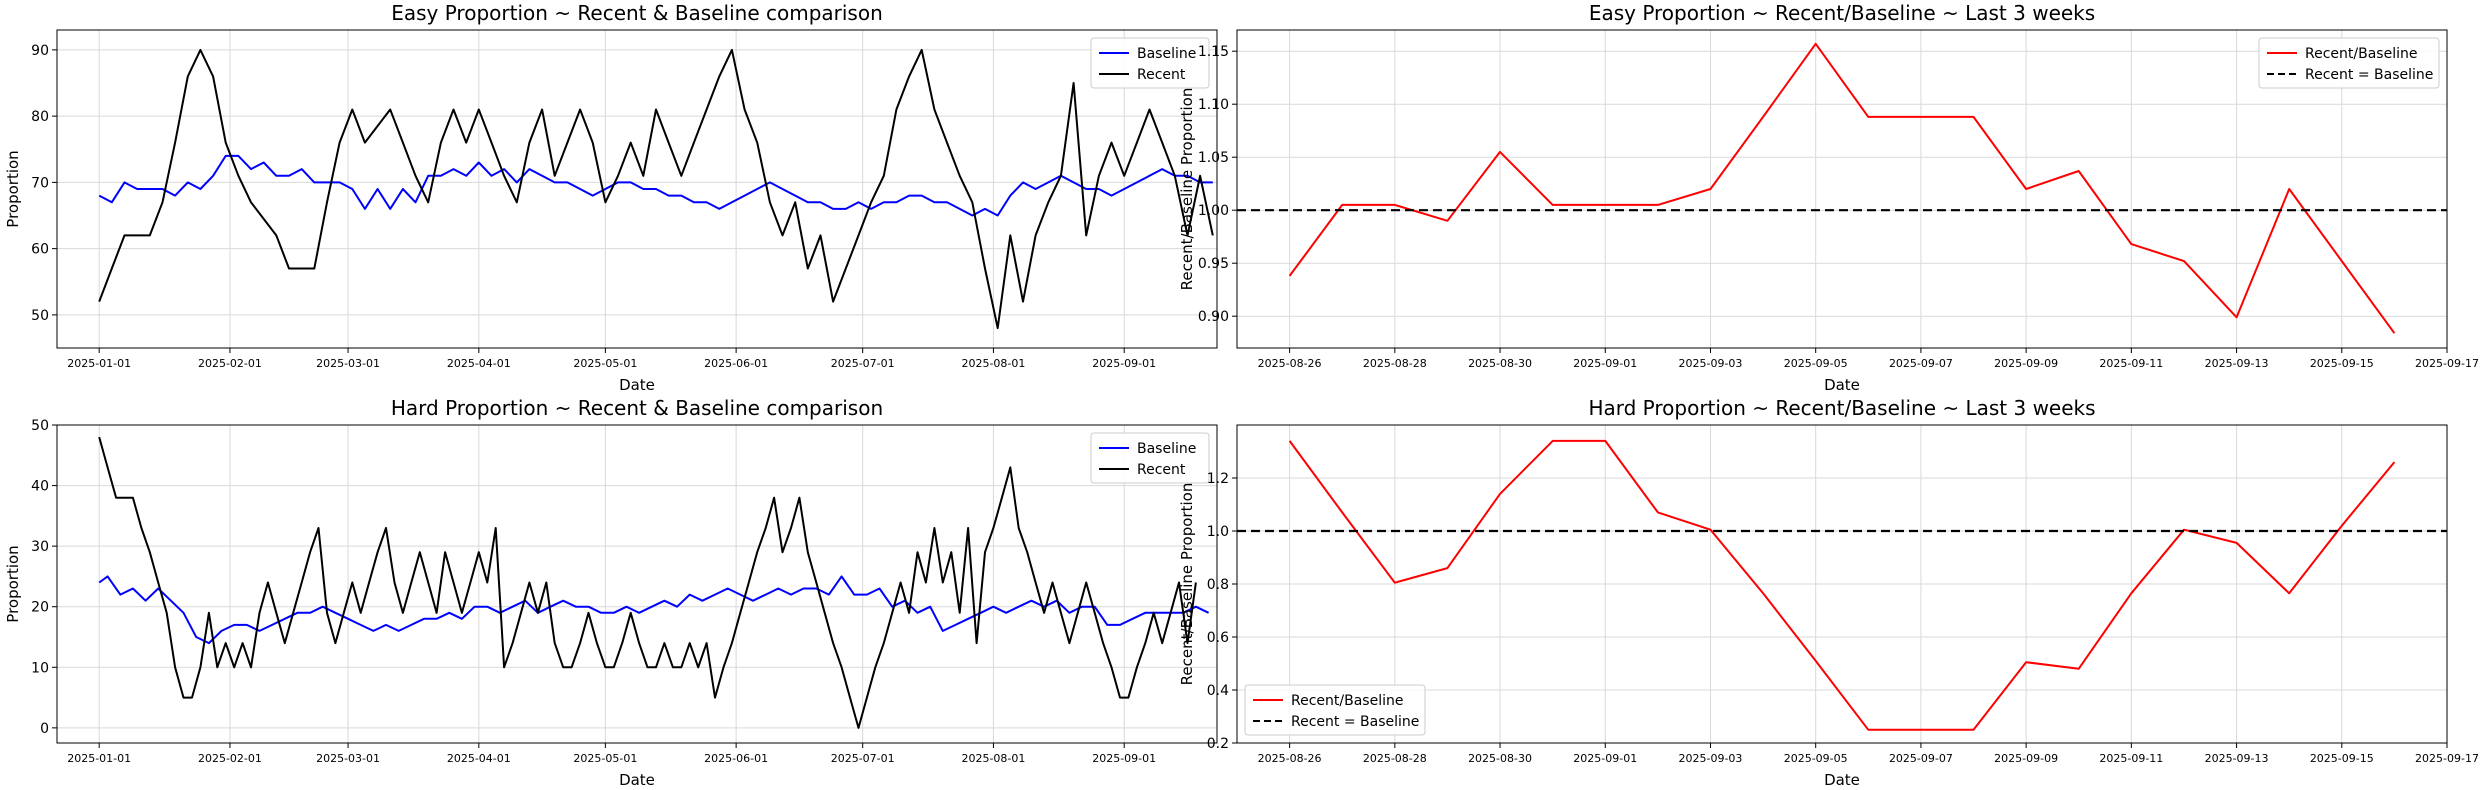  I want to click on y-tick-label: 1.05, so click(1213, 158).